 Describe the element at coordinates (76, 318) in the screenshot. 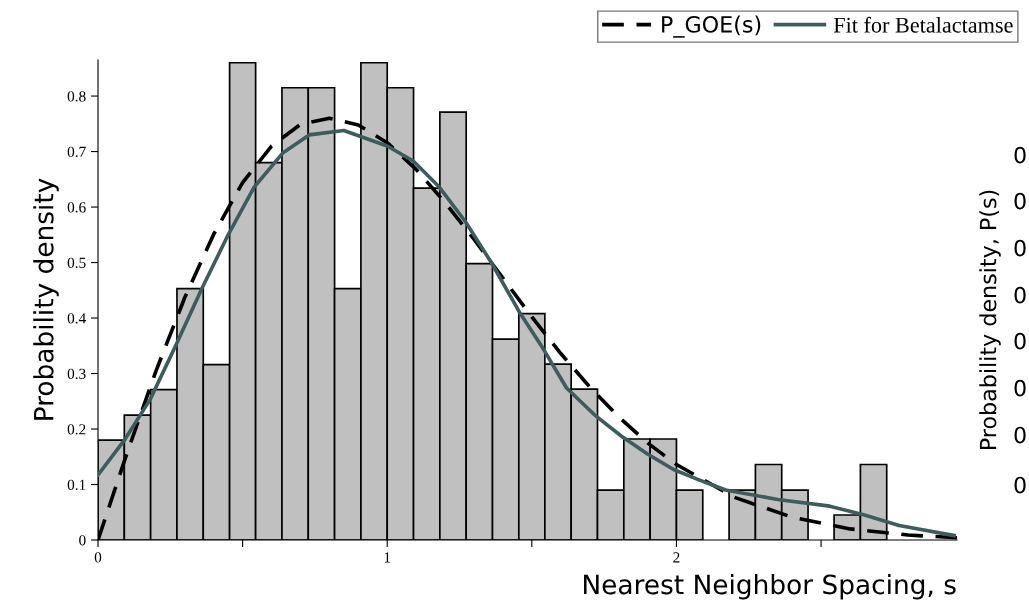

I see `y-tick-label: 0.4` at that location.